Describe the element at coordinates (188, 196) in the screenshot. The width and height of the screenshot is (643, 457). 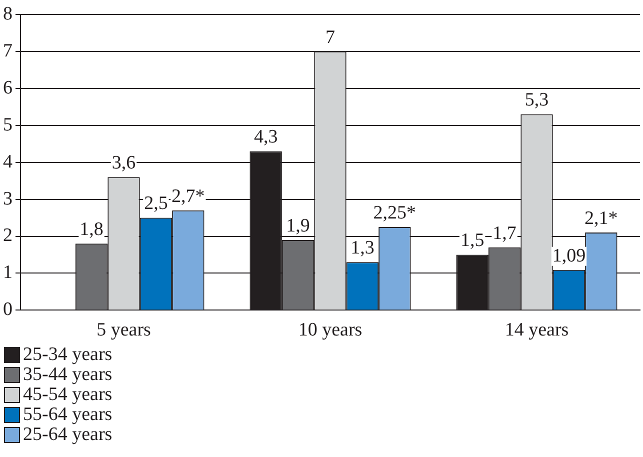
I see `data-label: 2,7*` at that location.